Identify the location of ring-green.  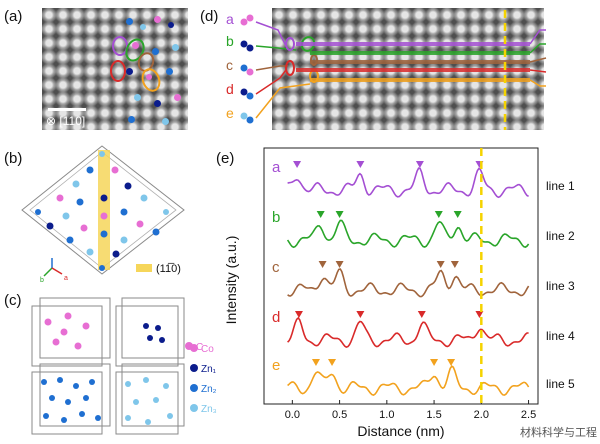
(308, 44).